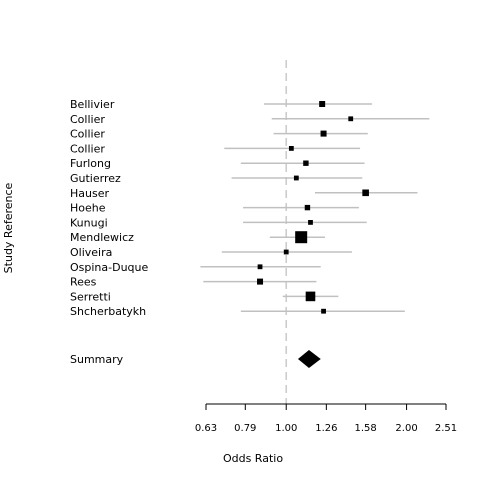  What do you see at coordinates (253, 458) in the screenshot?
I see `x-axis-title: Odds Ratio` at bounding box center [253, 458].